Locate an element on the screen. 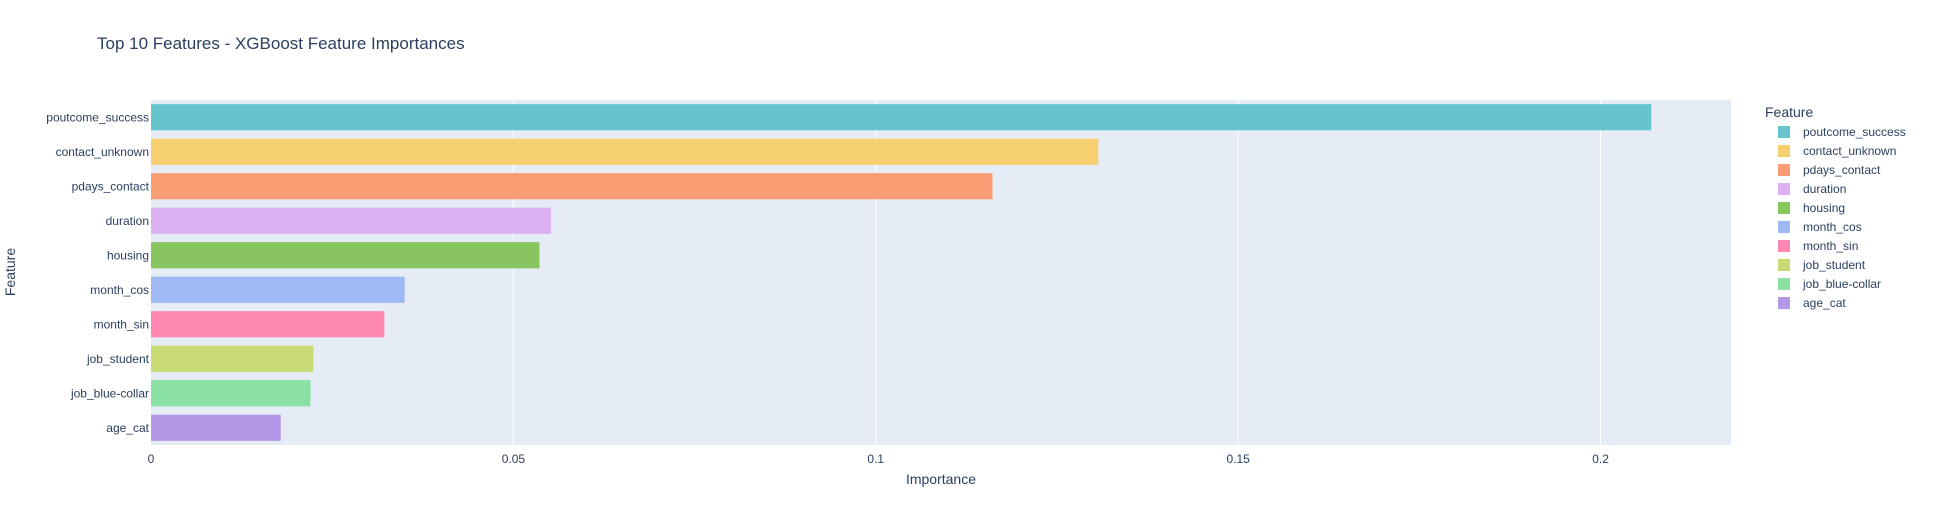 Image resolution: width=1935 pixels, height=525 pixels. legend-label: job_student is located at coordinates (1834, 265).